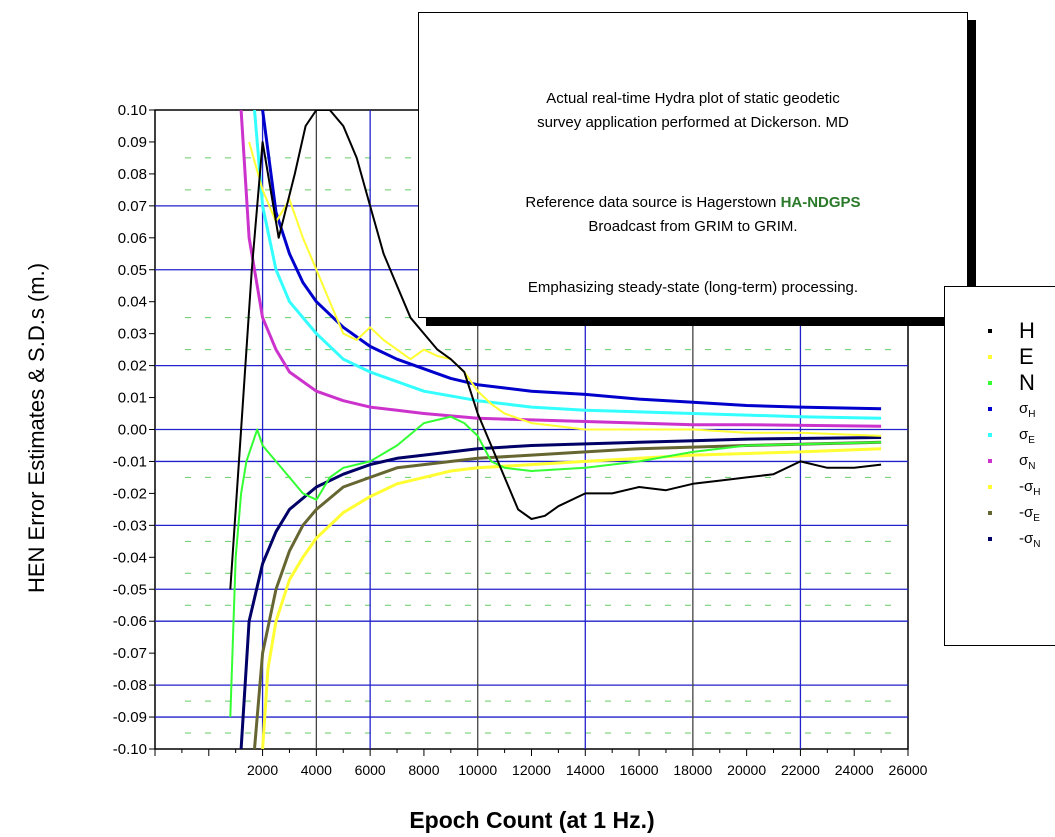  Describe the element at coordinates (130, 461) in the screenshot. I see `y-tick-label: -0.01` at that location.